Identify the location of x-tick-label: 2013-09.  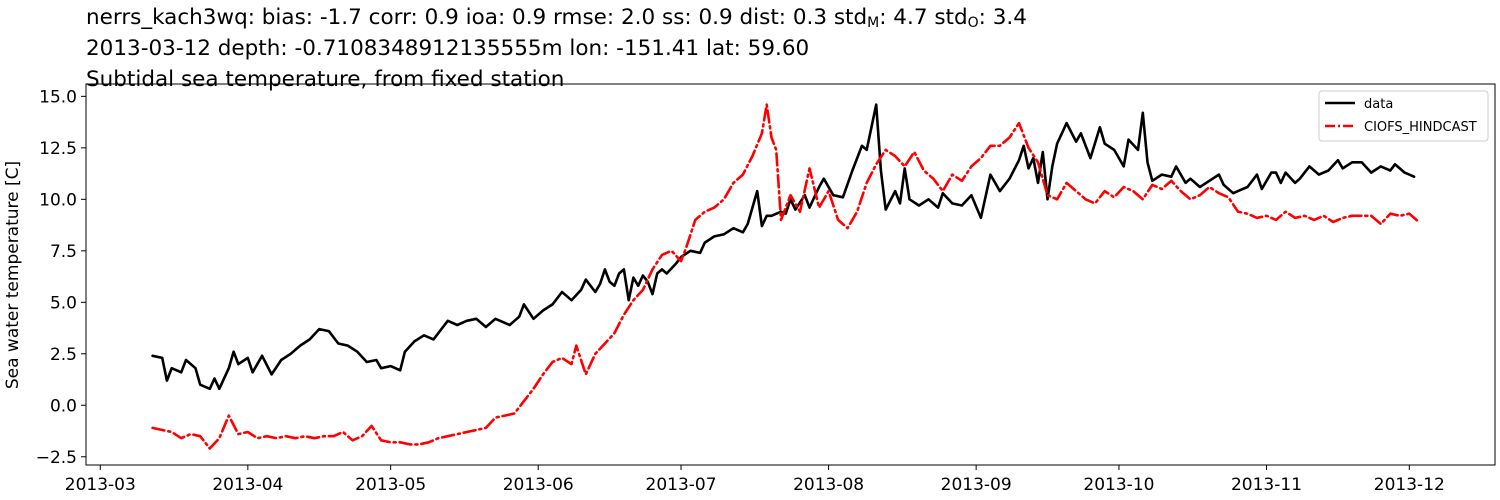
(976, 485).